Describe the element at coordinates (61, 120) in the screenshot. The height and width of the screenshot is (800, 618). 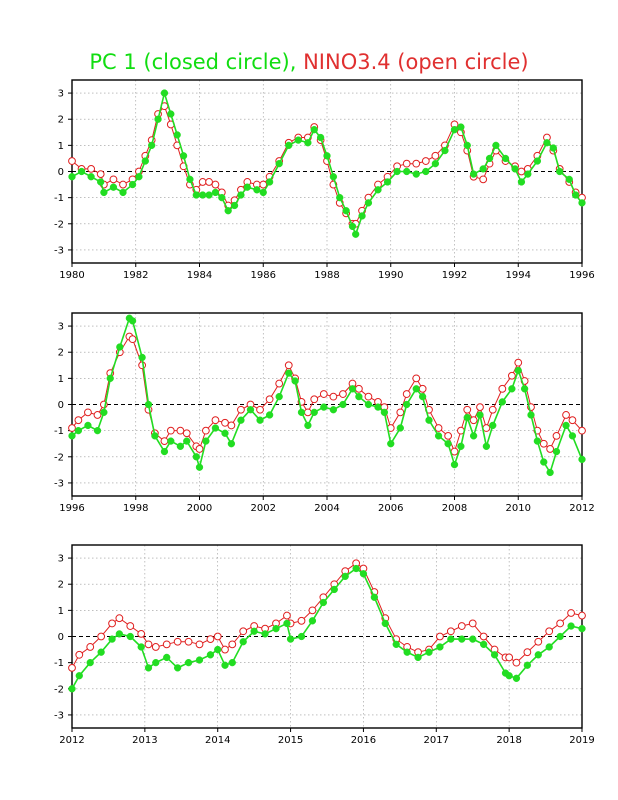
I see `y-tick-label: 2` at that location.